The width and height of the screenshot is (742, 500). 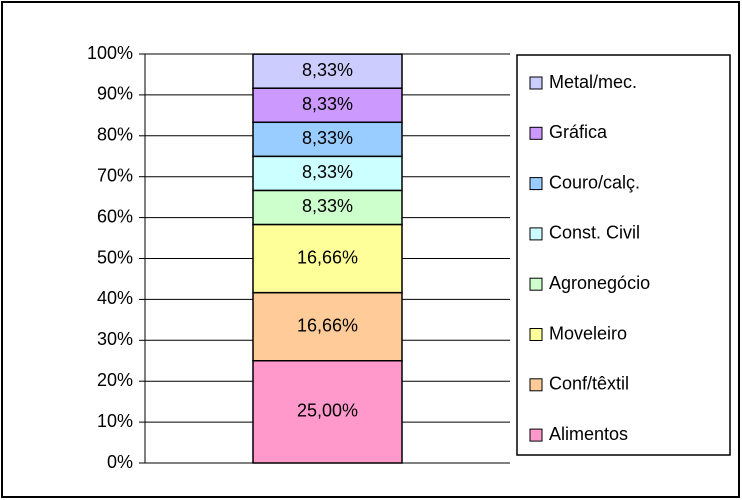 I want to click on y-tick-label: 50%, so click(x=115, y=257).